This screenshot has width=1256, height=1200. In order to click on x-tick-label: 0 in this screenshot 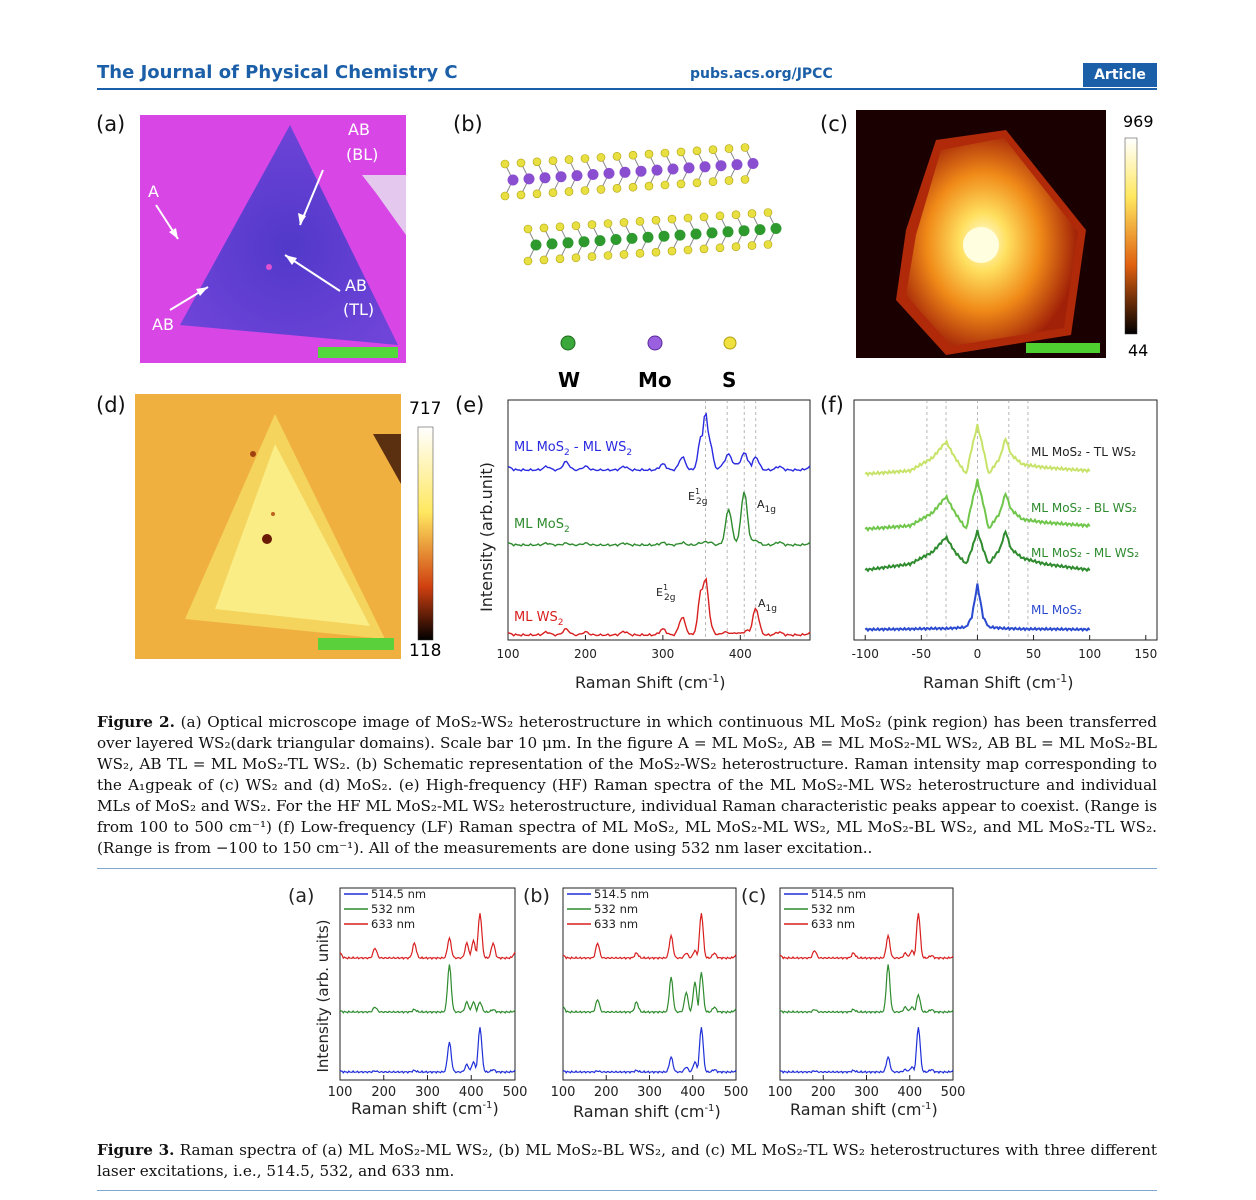, I will do `click(978, 654)`.